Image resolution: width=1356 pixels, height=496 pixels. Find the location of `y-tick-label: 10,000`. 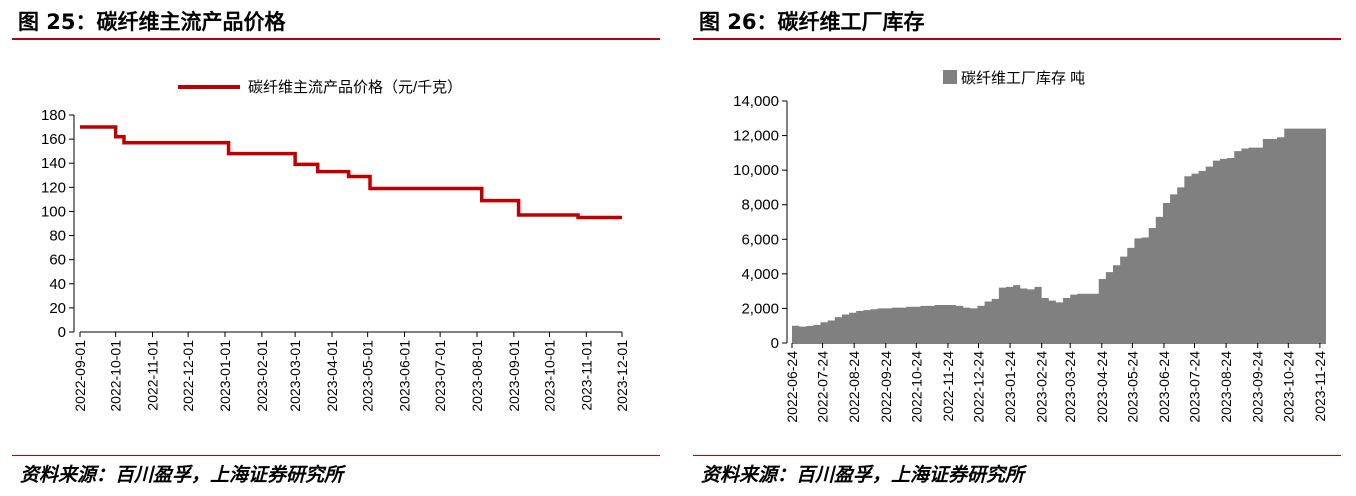

y-tick-label: 10,000 is located at coordinates (756, 170).